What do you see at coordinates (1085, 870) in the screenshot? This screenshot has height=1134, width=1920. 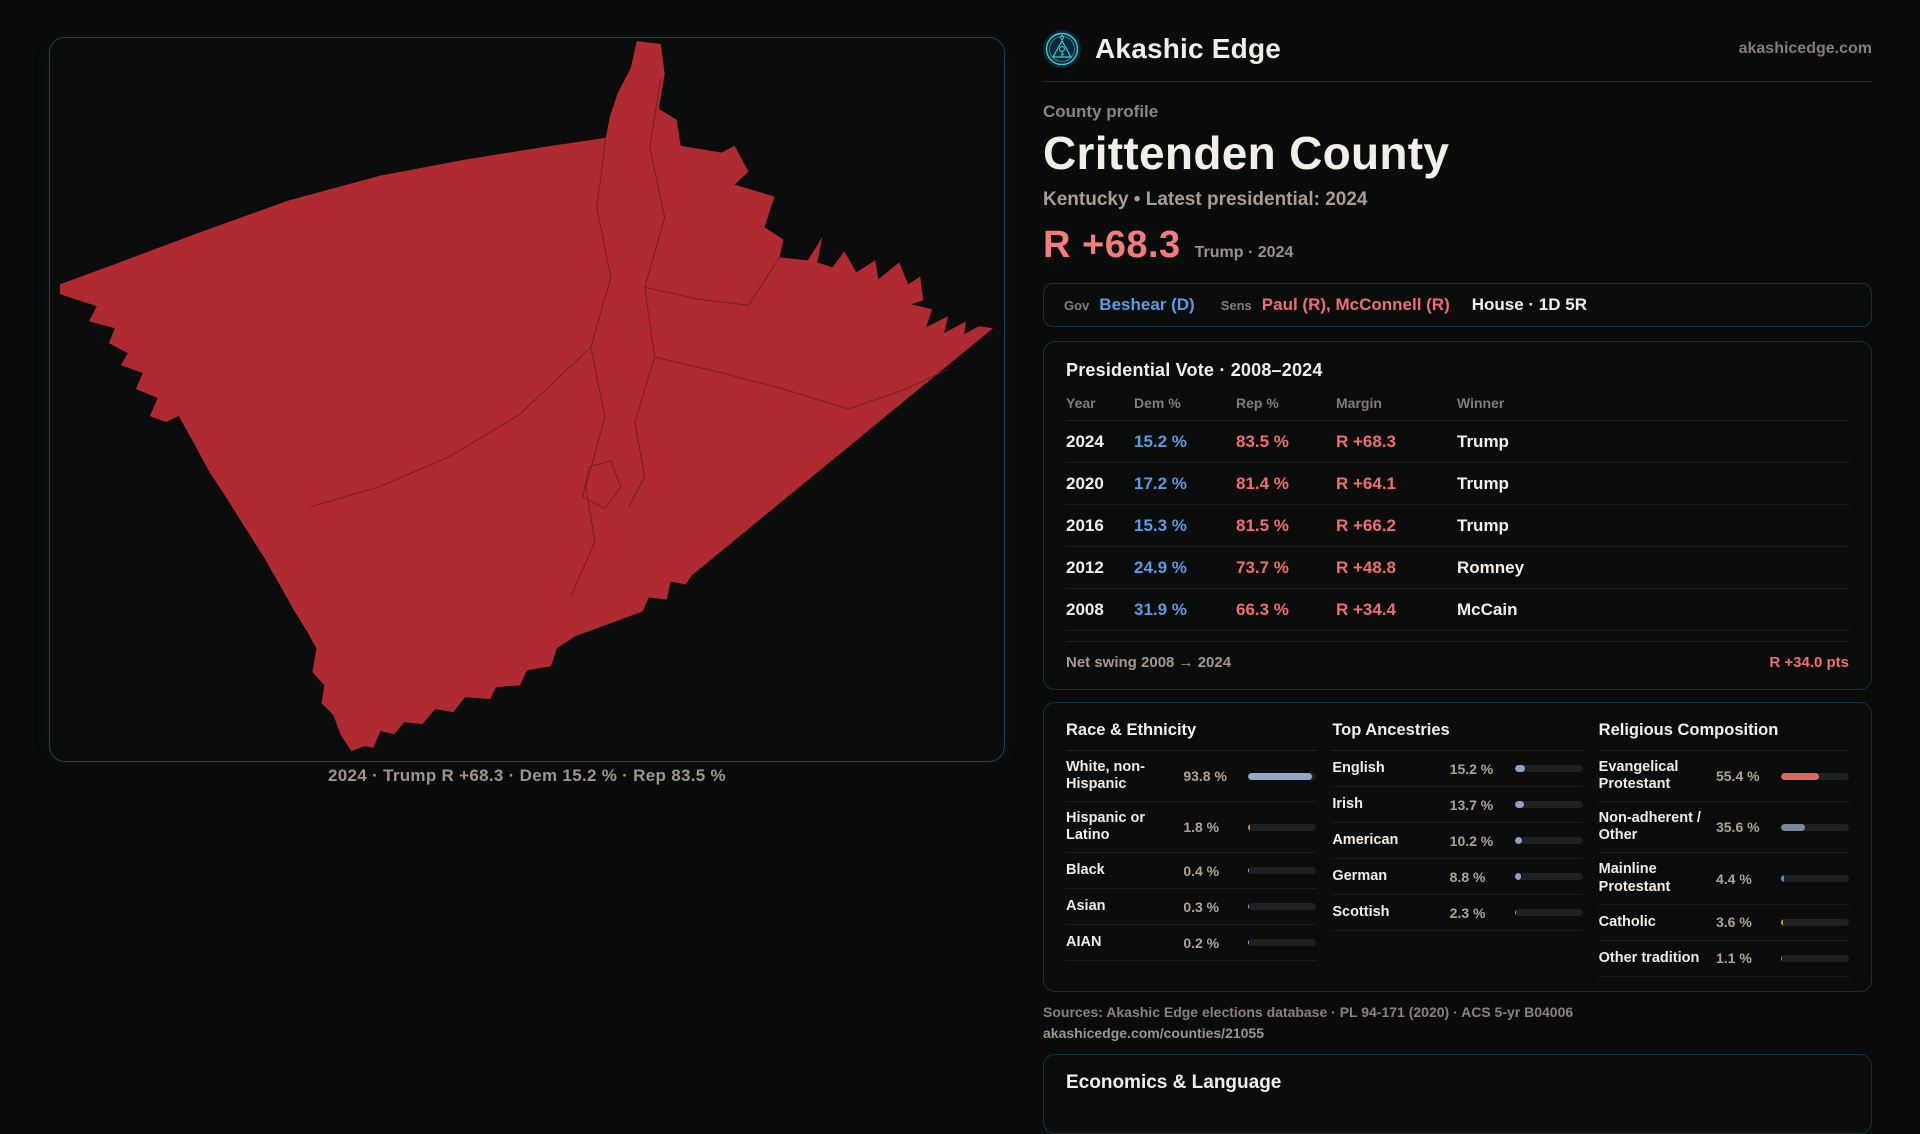 I see `demo-label: Black` at bounding box center [1085, 870].